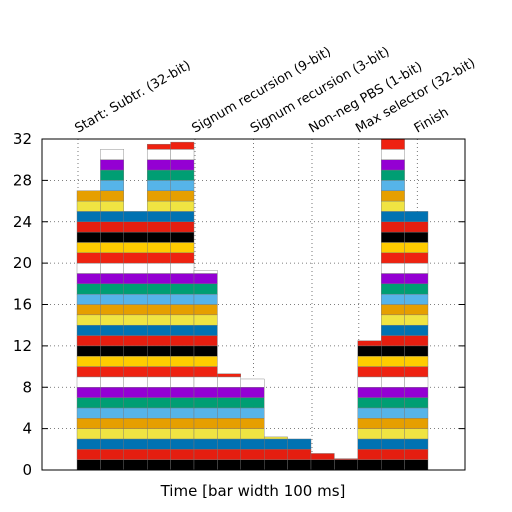 The height and width of the screenshot is (512, 512). Describe the element at coordinates (27, 387) in the screenshot. I see `y-tick-label: 8` at that location.